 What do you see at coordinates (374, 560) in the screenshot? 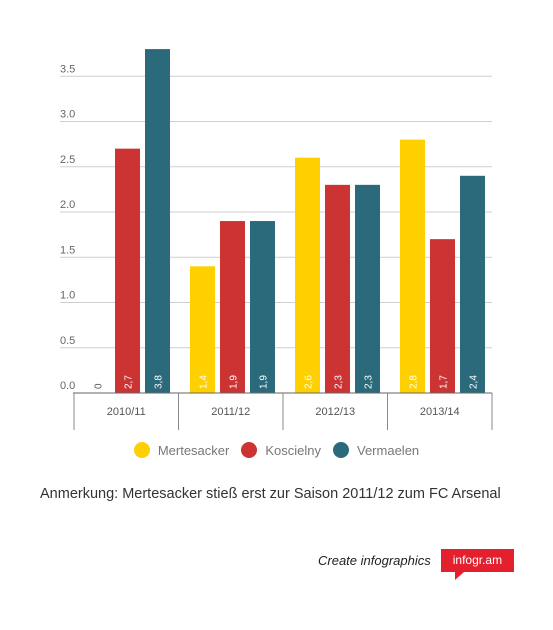
I see `create-infographics-link: Create infographics` at bounding box center [374, 560].